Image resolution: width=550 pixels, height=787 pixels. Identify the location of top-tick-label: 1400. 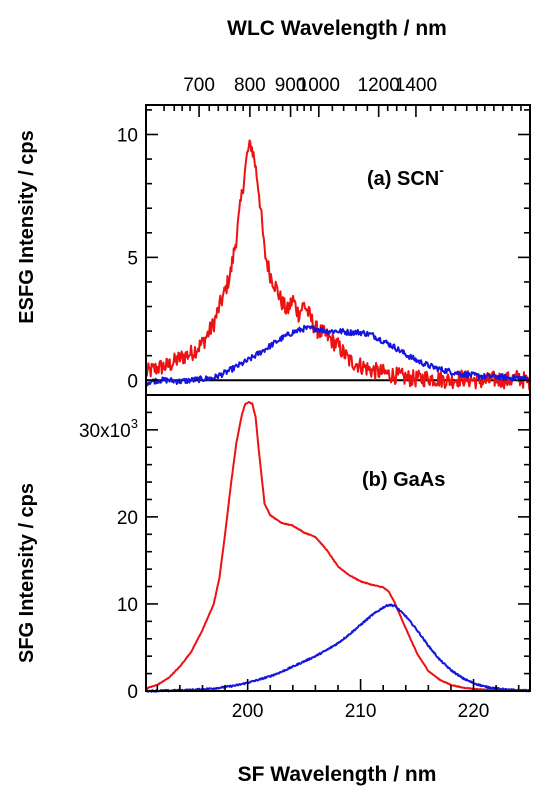
(416, 85).